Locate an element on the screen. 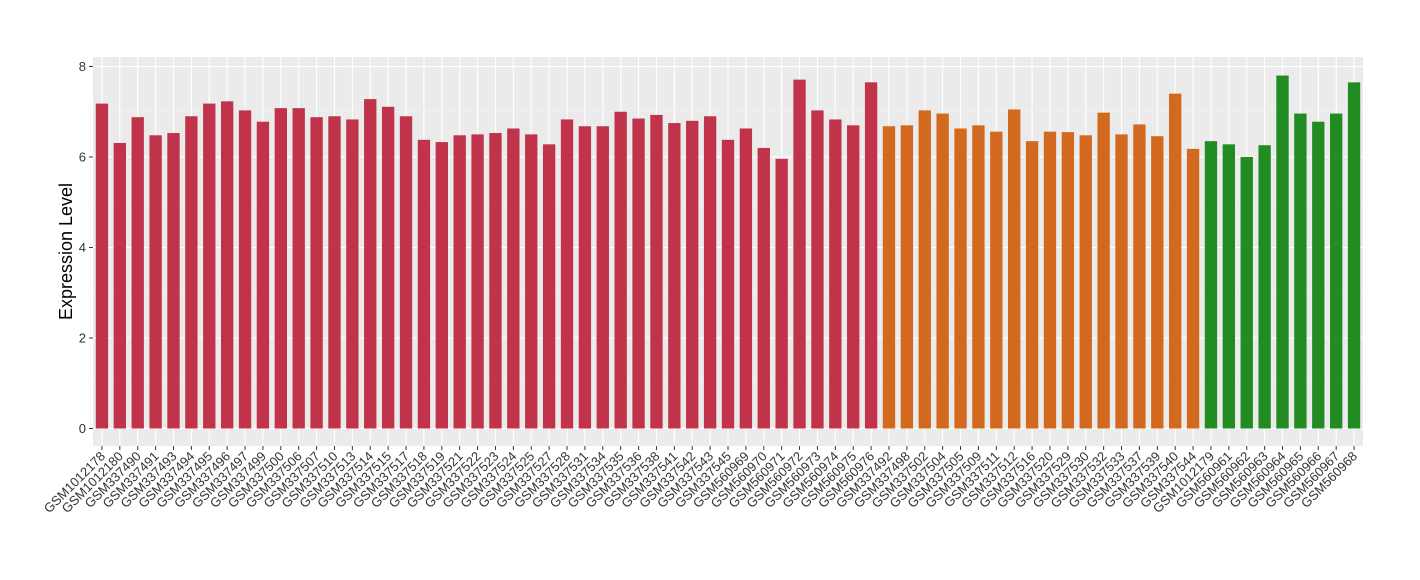  y-tick-label: 4 is located at coordinates (82, 247).